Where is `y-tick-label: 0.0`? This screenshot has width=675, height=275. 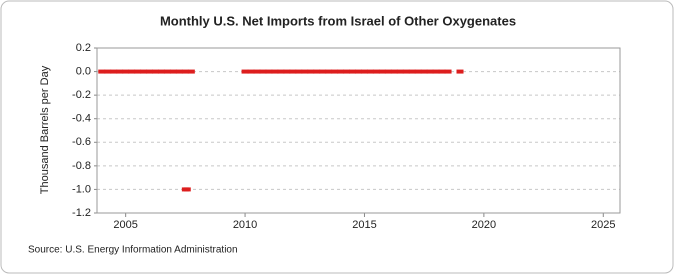 y-tick-label: 0.0 is located at coordinates (83, 71).